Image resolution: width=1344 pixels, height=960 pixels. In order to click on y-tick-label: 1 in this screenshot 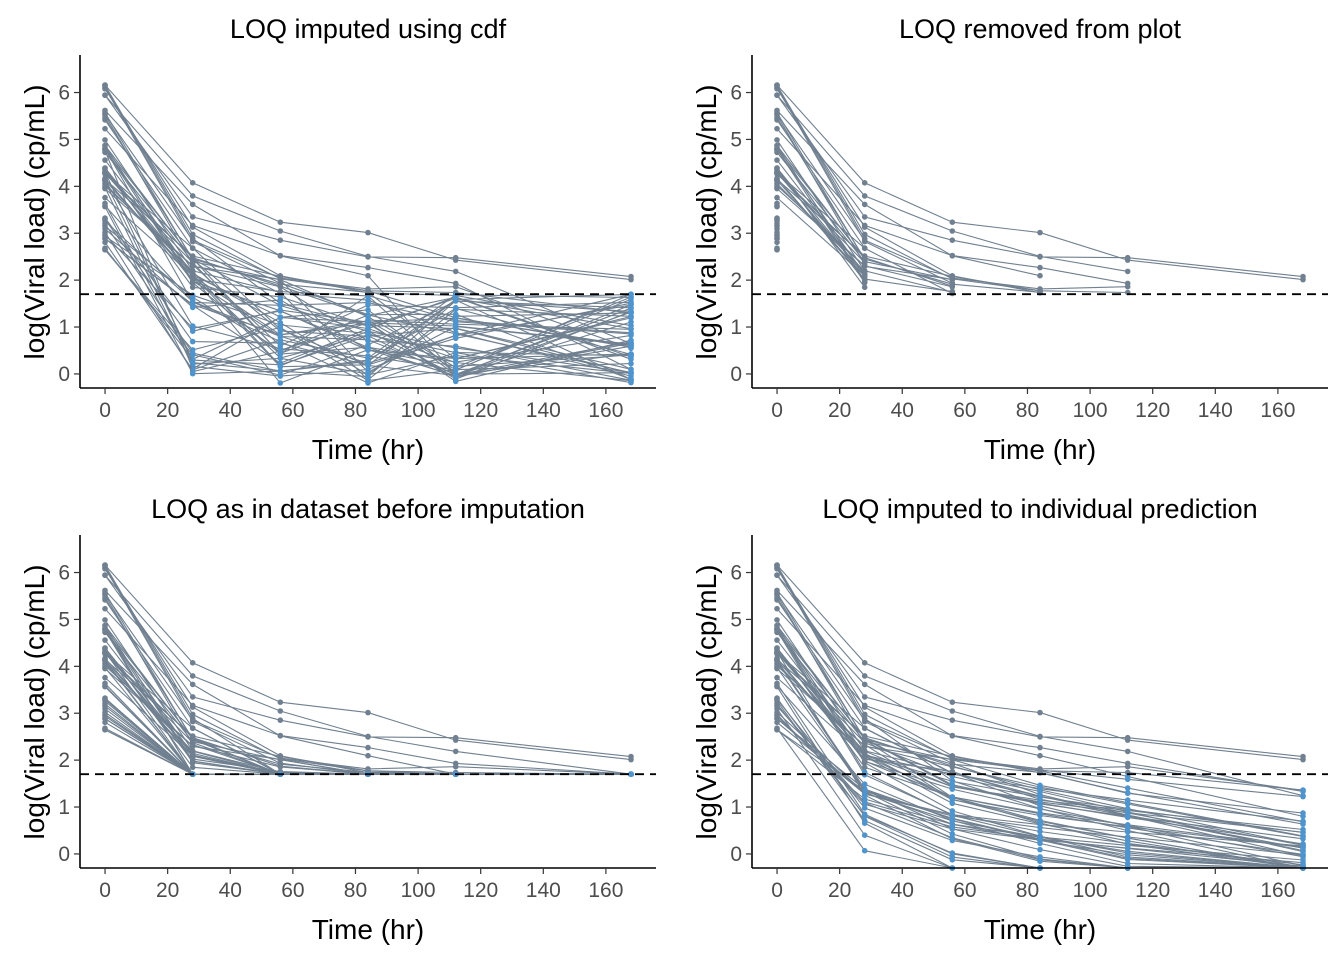, I will do `click(736, 807)`.